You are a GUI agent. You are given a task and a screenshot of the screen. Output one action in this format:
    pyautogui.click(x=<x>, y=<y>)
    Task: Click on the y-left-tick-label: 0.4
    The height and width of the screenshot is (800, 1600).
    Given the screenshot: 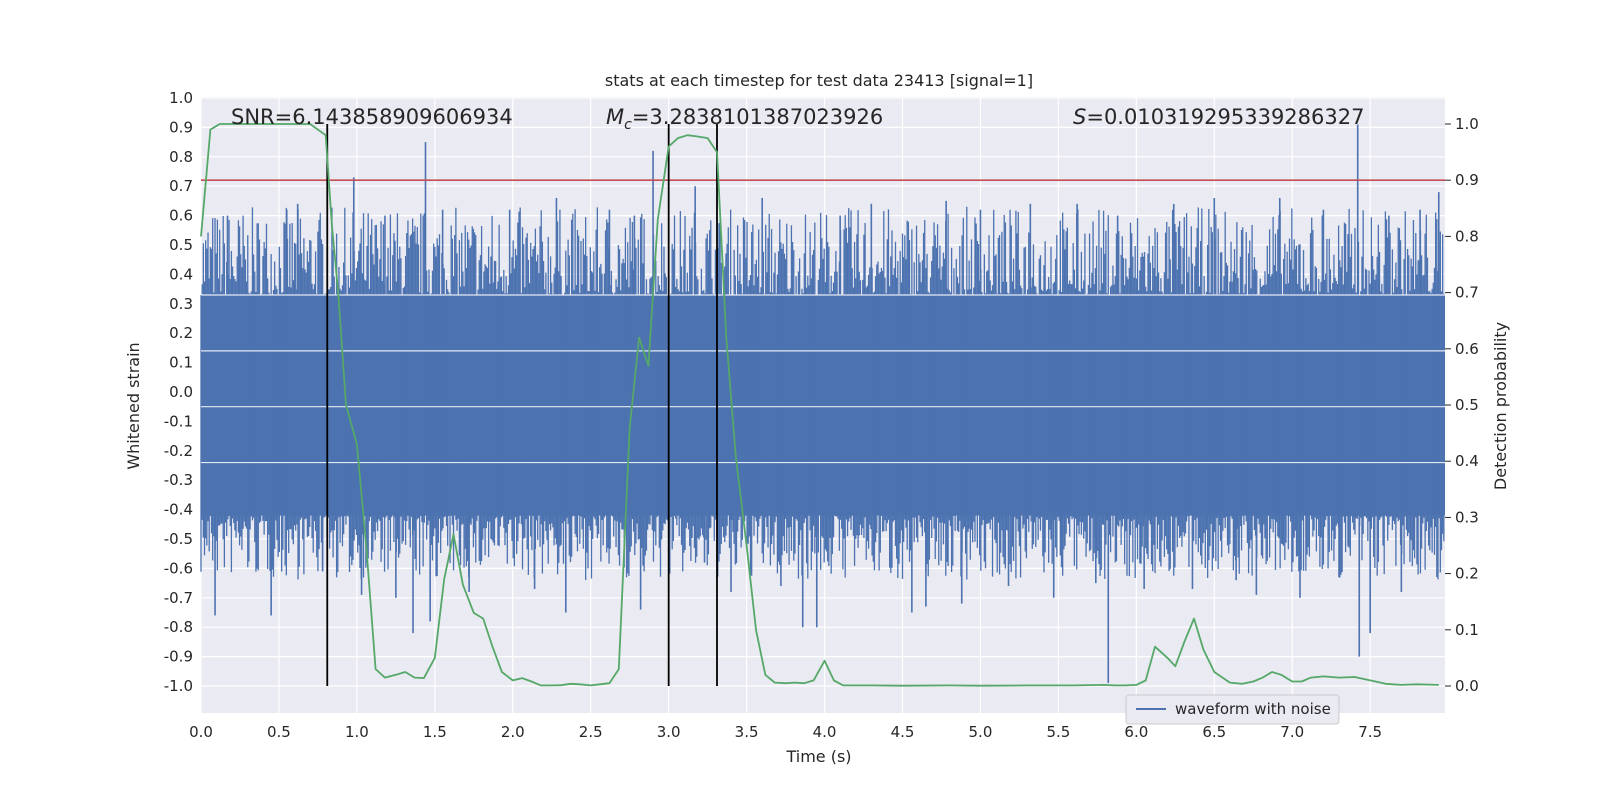 What is the action you would take?
    pyautogui.click(x=181, y=274)
    